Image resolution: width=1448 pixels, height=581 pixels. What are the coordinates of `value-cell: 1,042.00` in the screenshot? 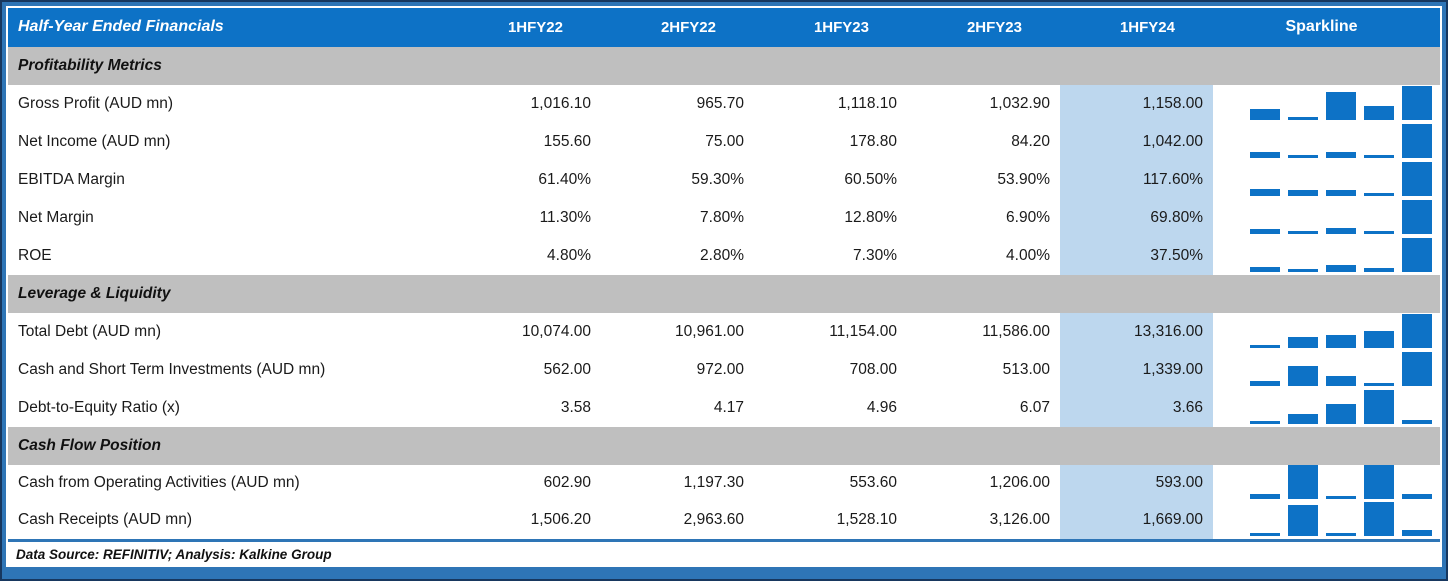 It's located at (1136, 141).